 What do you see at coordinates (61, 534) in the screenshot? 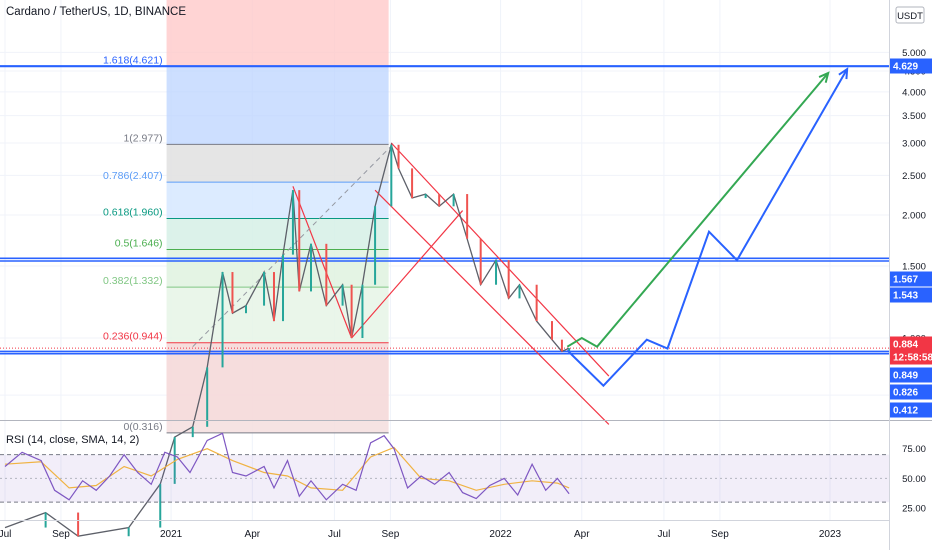
I see `time-label-1: Sep` at bounding box center [61, 534].